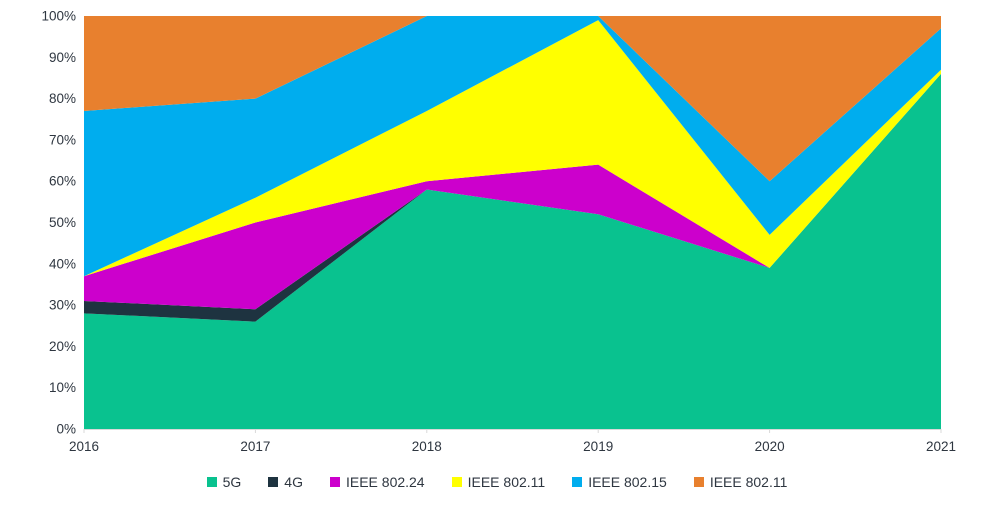 This screenshot has width=994, height=517. What do you see at coordinates (62, 305) in the screenshot?
I see `y-axis-label: 30%` at bounding box center [62, 305].